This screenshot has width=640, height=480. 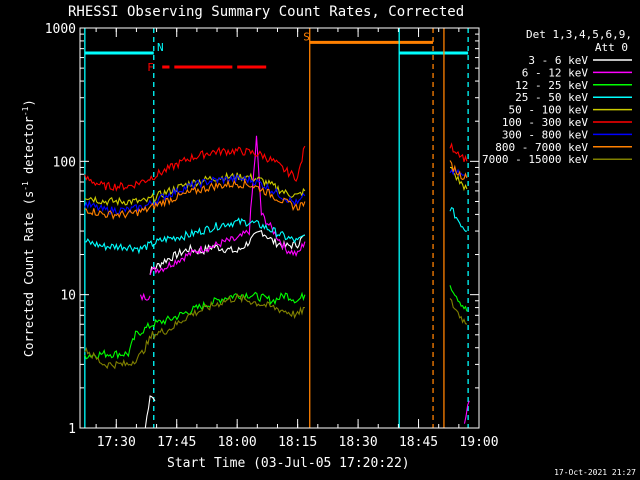 What do you see at coordinates (116, 442) in the screenshot?
I see `x-tick-label: 17:30` at bounding box center [116, 442].